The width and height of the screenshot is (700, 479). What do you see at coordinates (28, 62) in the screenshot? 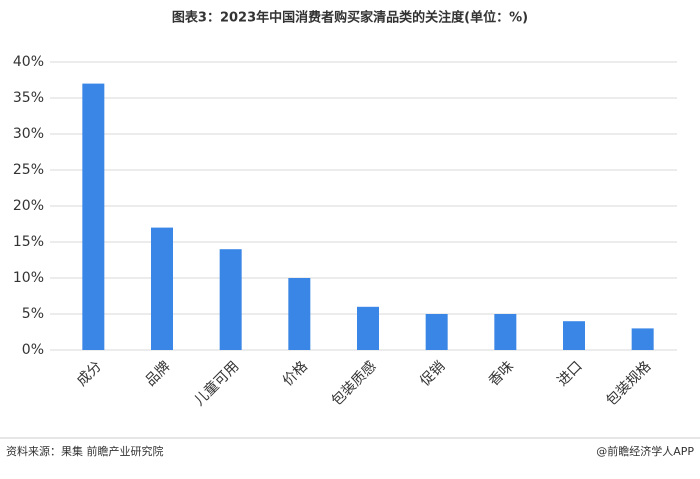
I see `y-tick-label: 40%` at bounding box center [28, 62].